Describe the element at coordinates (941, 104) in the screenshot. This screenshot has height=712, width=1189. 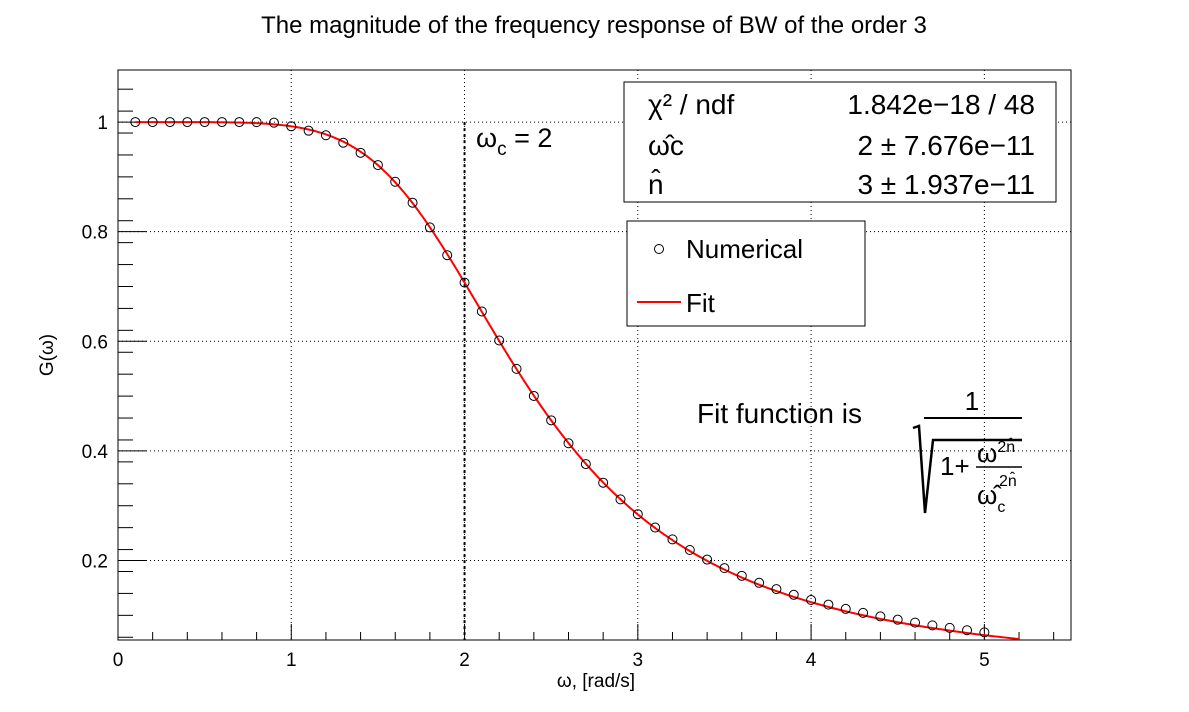
I see `stats-value-chi2: 1.842e−18 / 48` at that location.